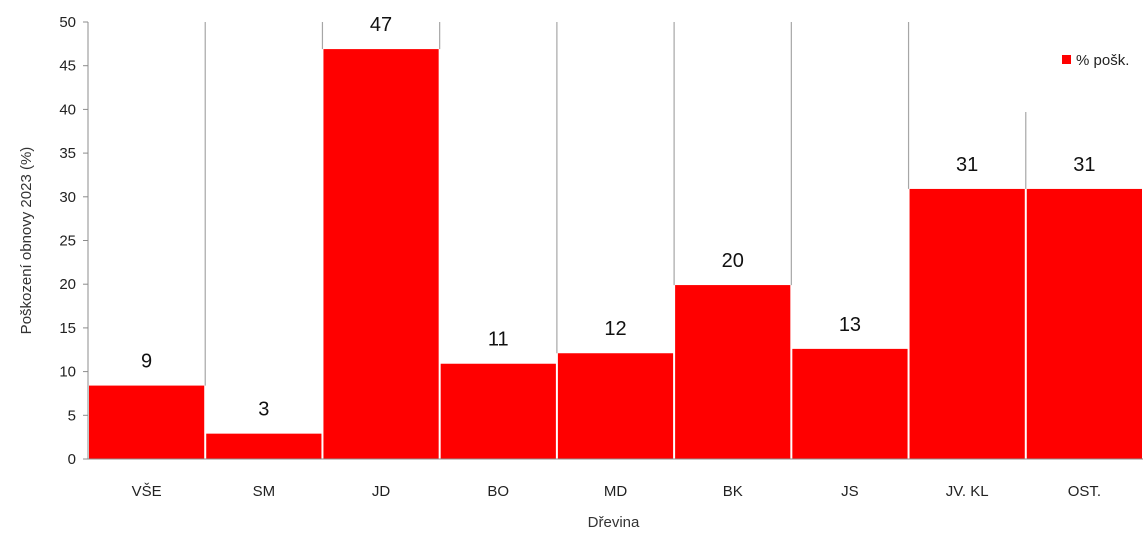  What do you see at coordinates (733, 261) in the screenshot?
I see `data-label: 20` at bounding box center [733, 261].